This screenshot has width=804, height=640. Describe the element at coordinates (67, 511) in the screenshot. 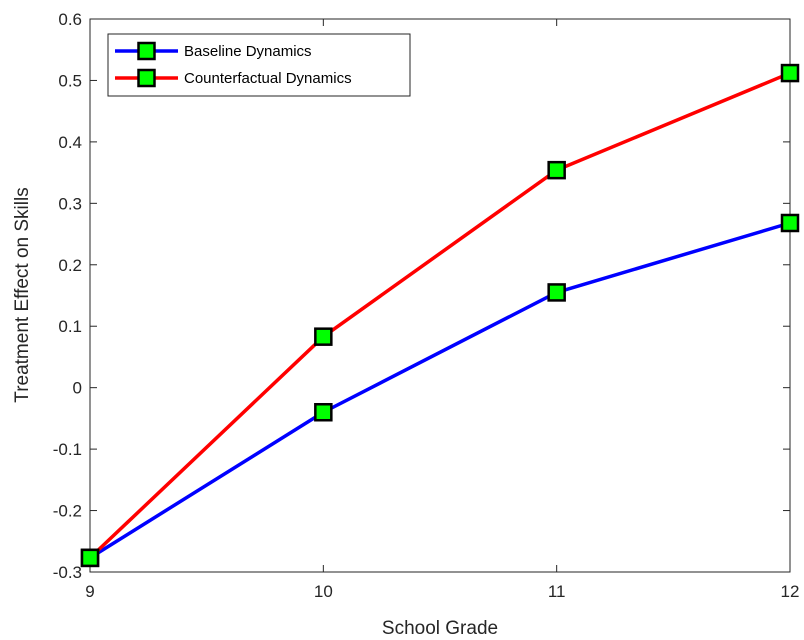

I see `y-tick-label: -0.2` at that location.